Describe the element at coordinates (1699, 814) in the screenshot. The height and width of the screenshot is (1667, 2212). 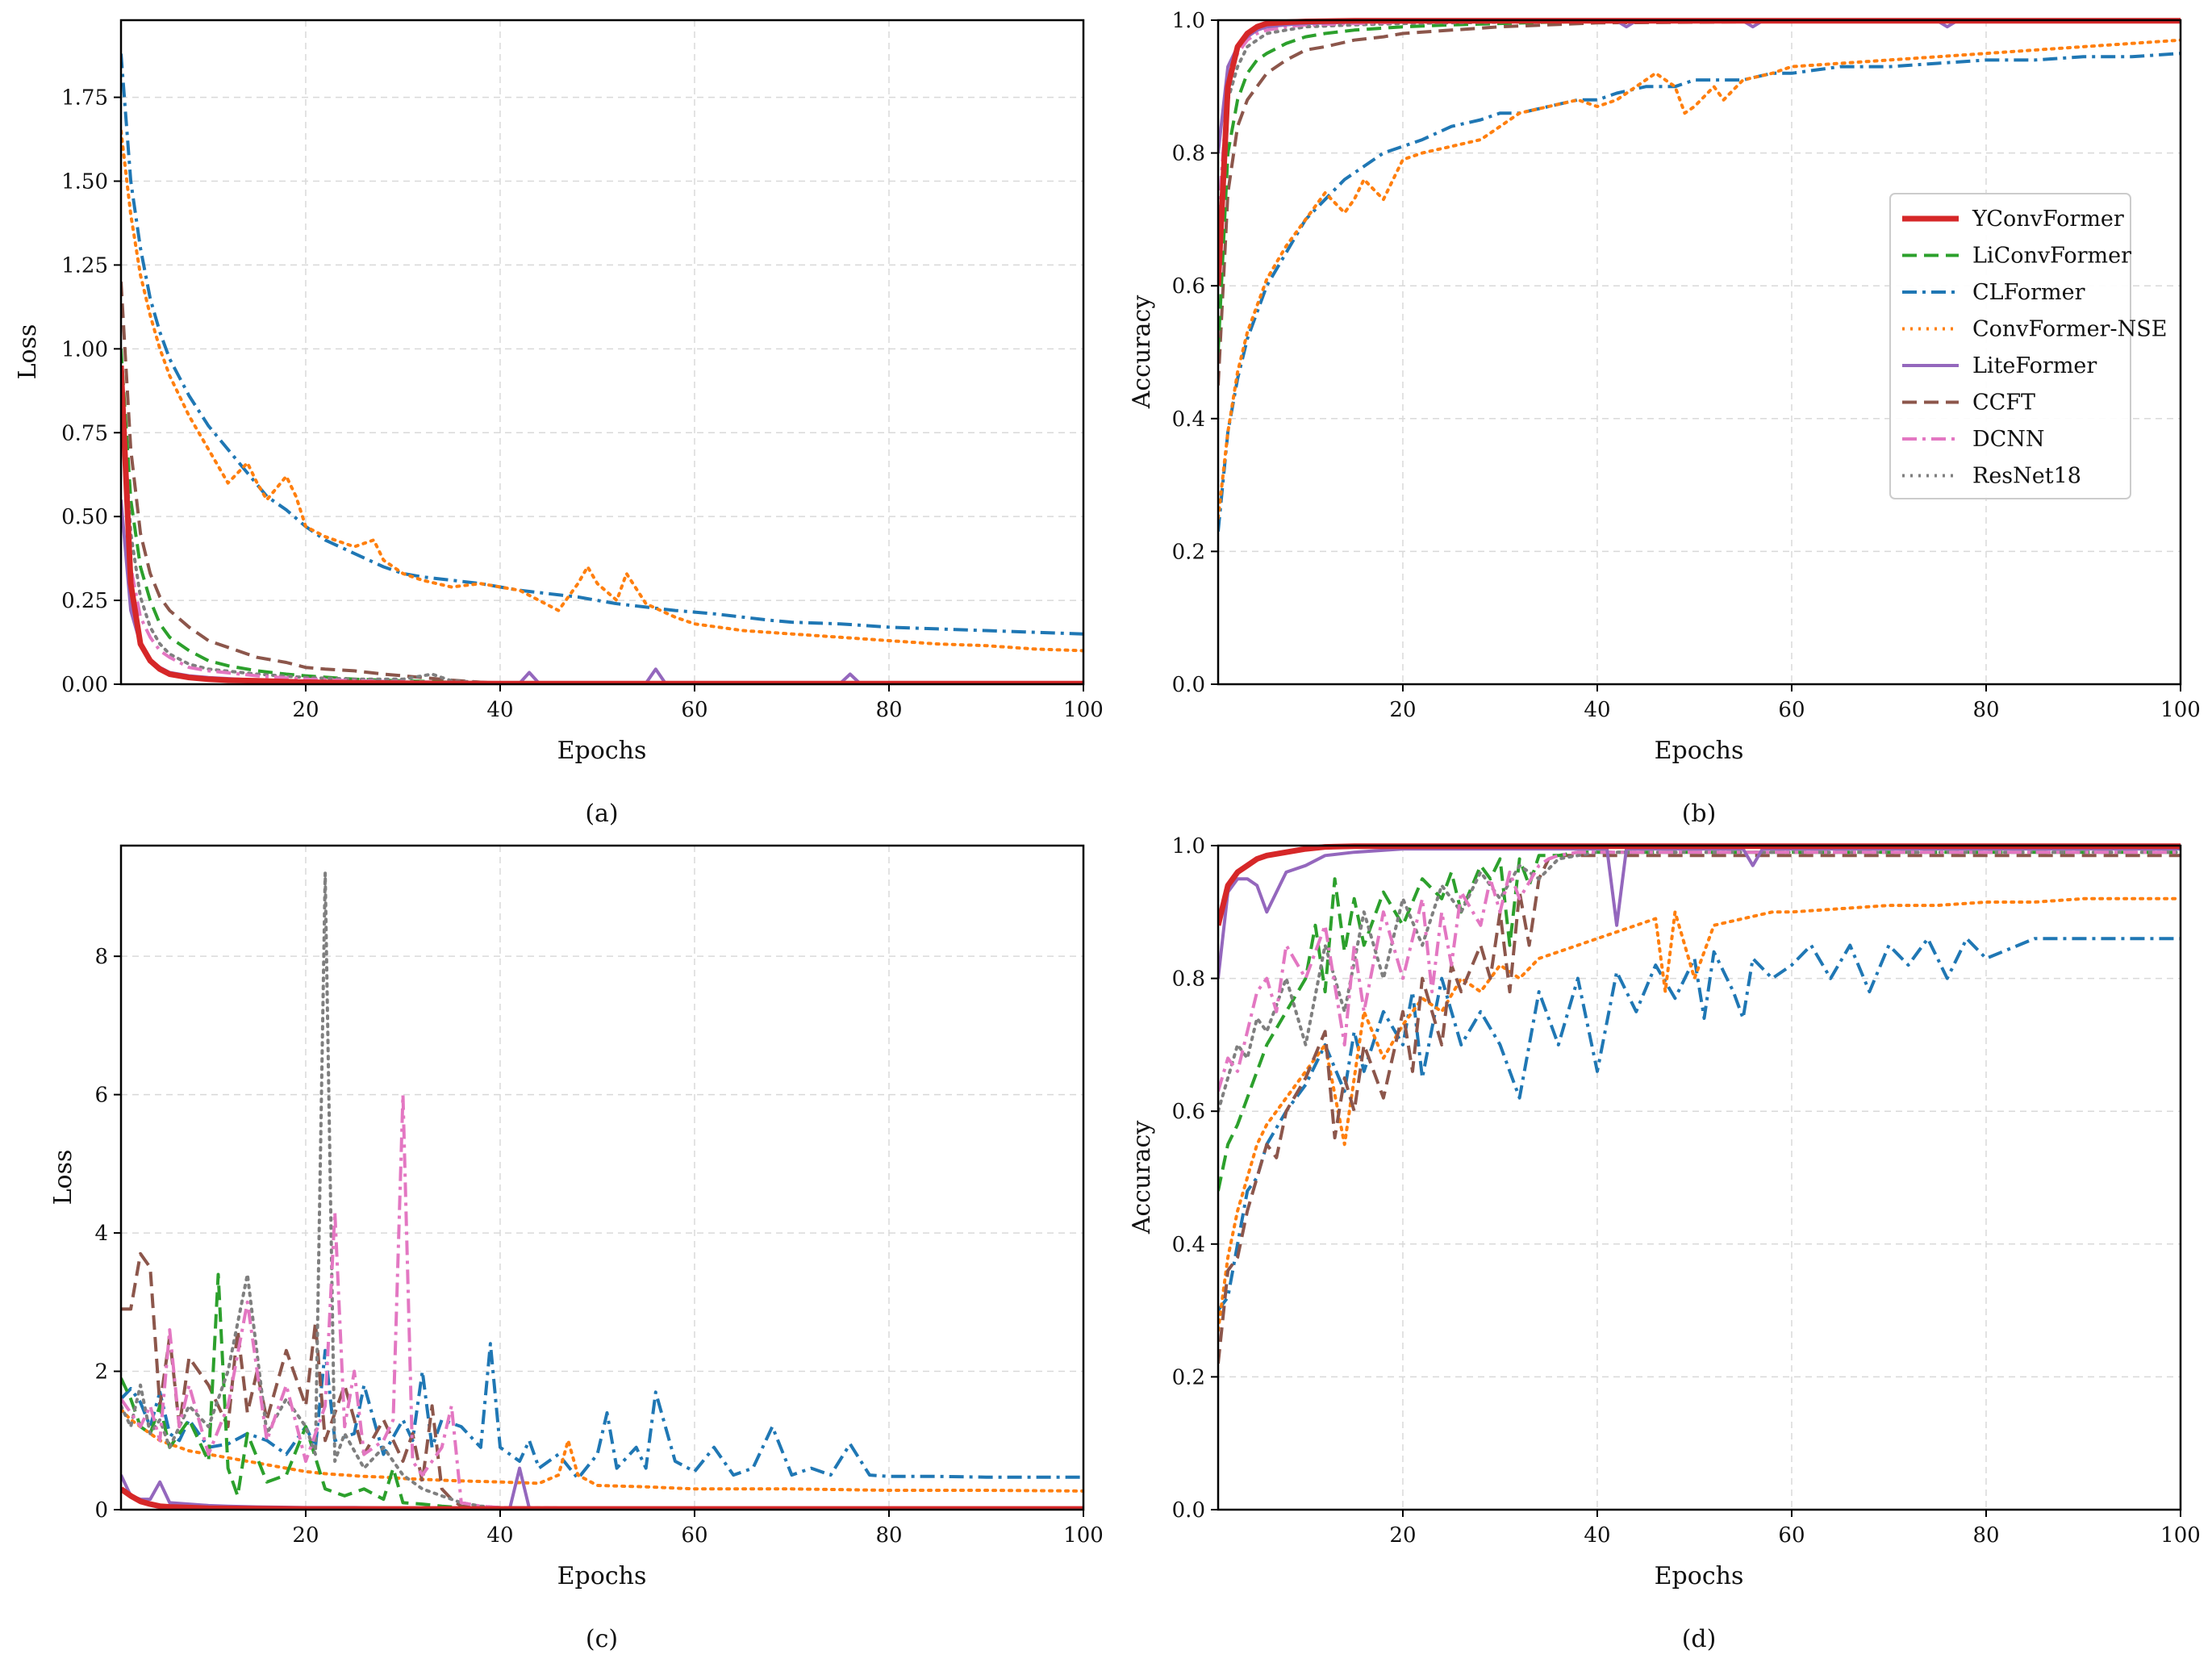
I see `panel-label-b: (b)` at that location.